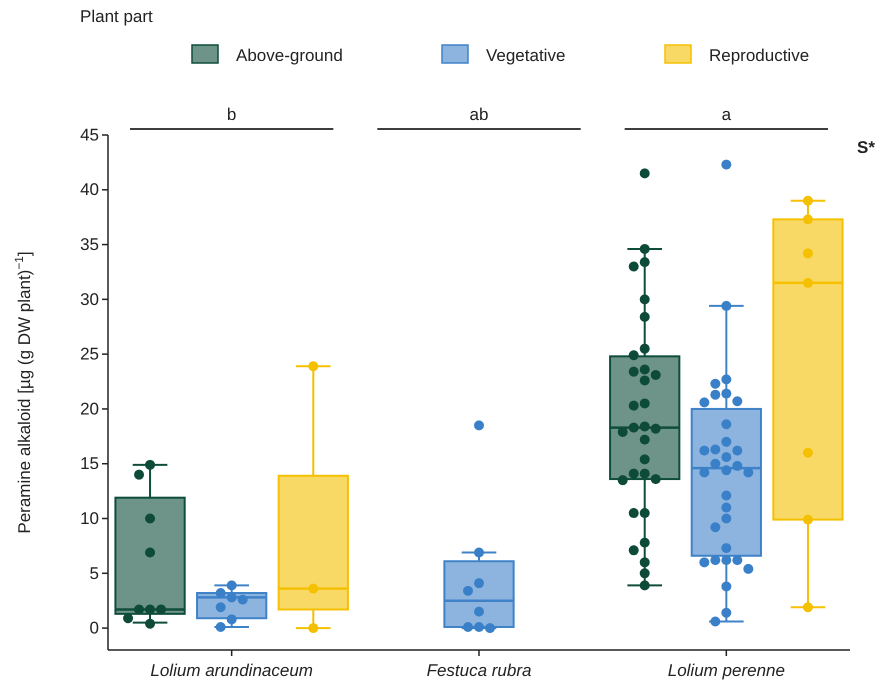 This screenshot has width=889, height=683. Describe the element at coordinates (89, 134) in the screenshot. I see `y-tick-label: 45` at that location.